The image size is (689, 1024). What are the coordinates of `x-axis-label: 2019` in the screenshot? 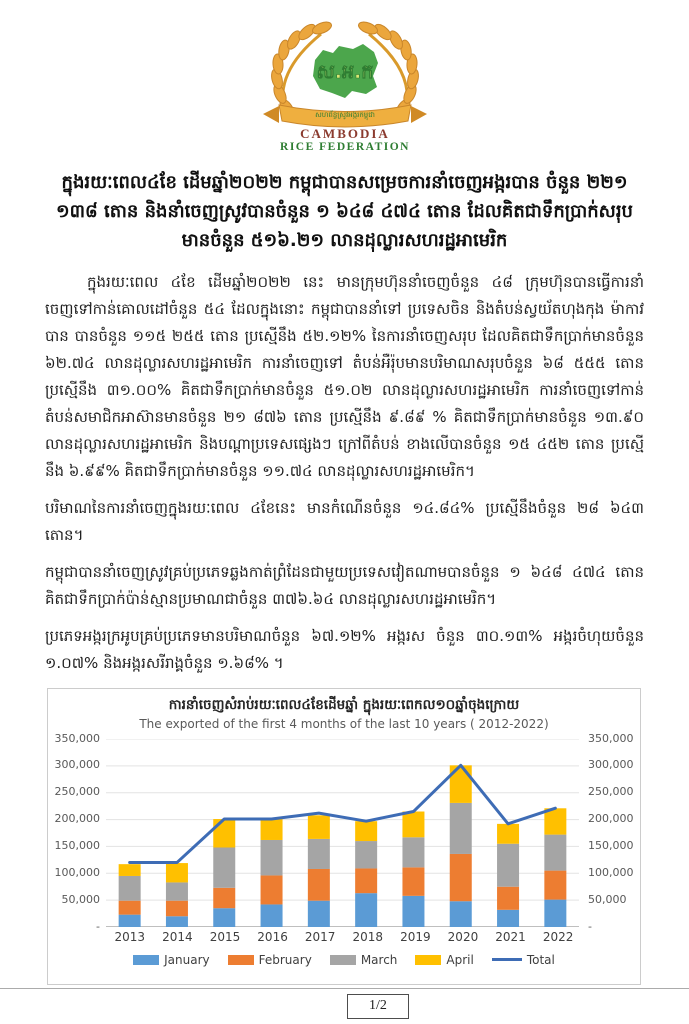 It's located at (415, 936).